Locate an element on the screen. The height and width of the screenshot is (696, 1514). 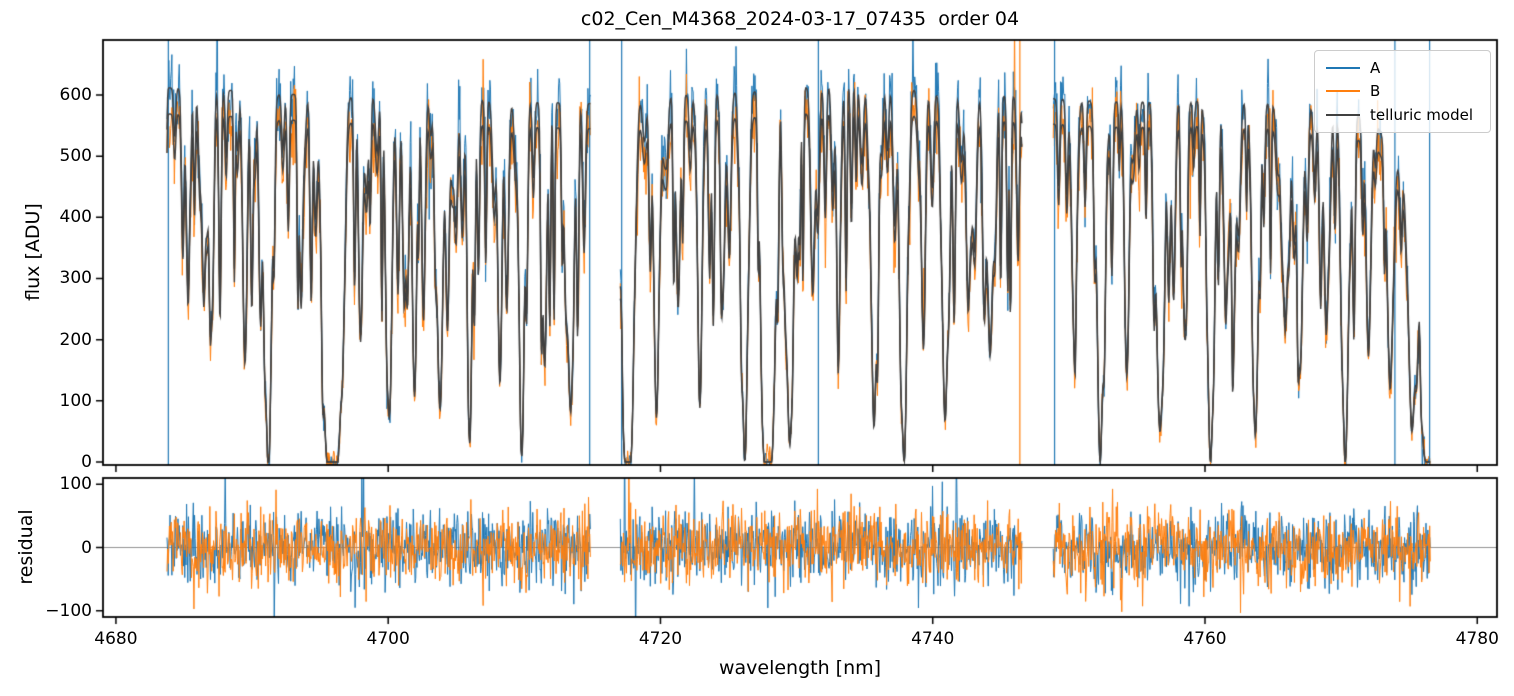
residual-y-tick-label: −100 is located at coordinates (68, 610).